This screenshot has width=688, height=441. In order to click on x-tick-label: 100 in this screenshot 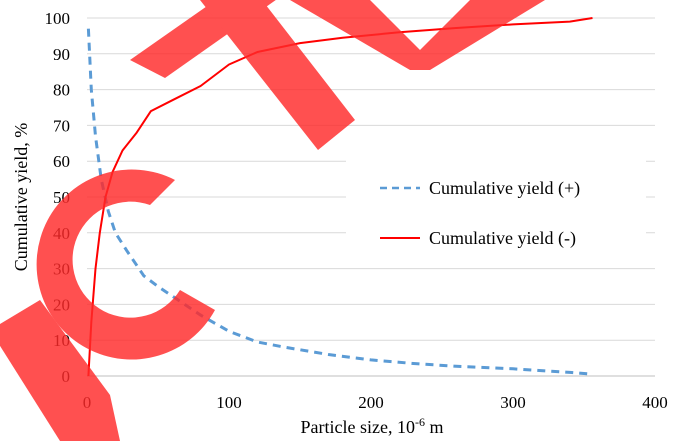, I will do `click(229, 402)`.